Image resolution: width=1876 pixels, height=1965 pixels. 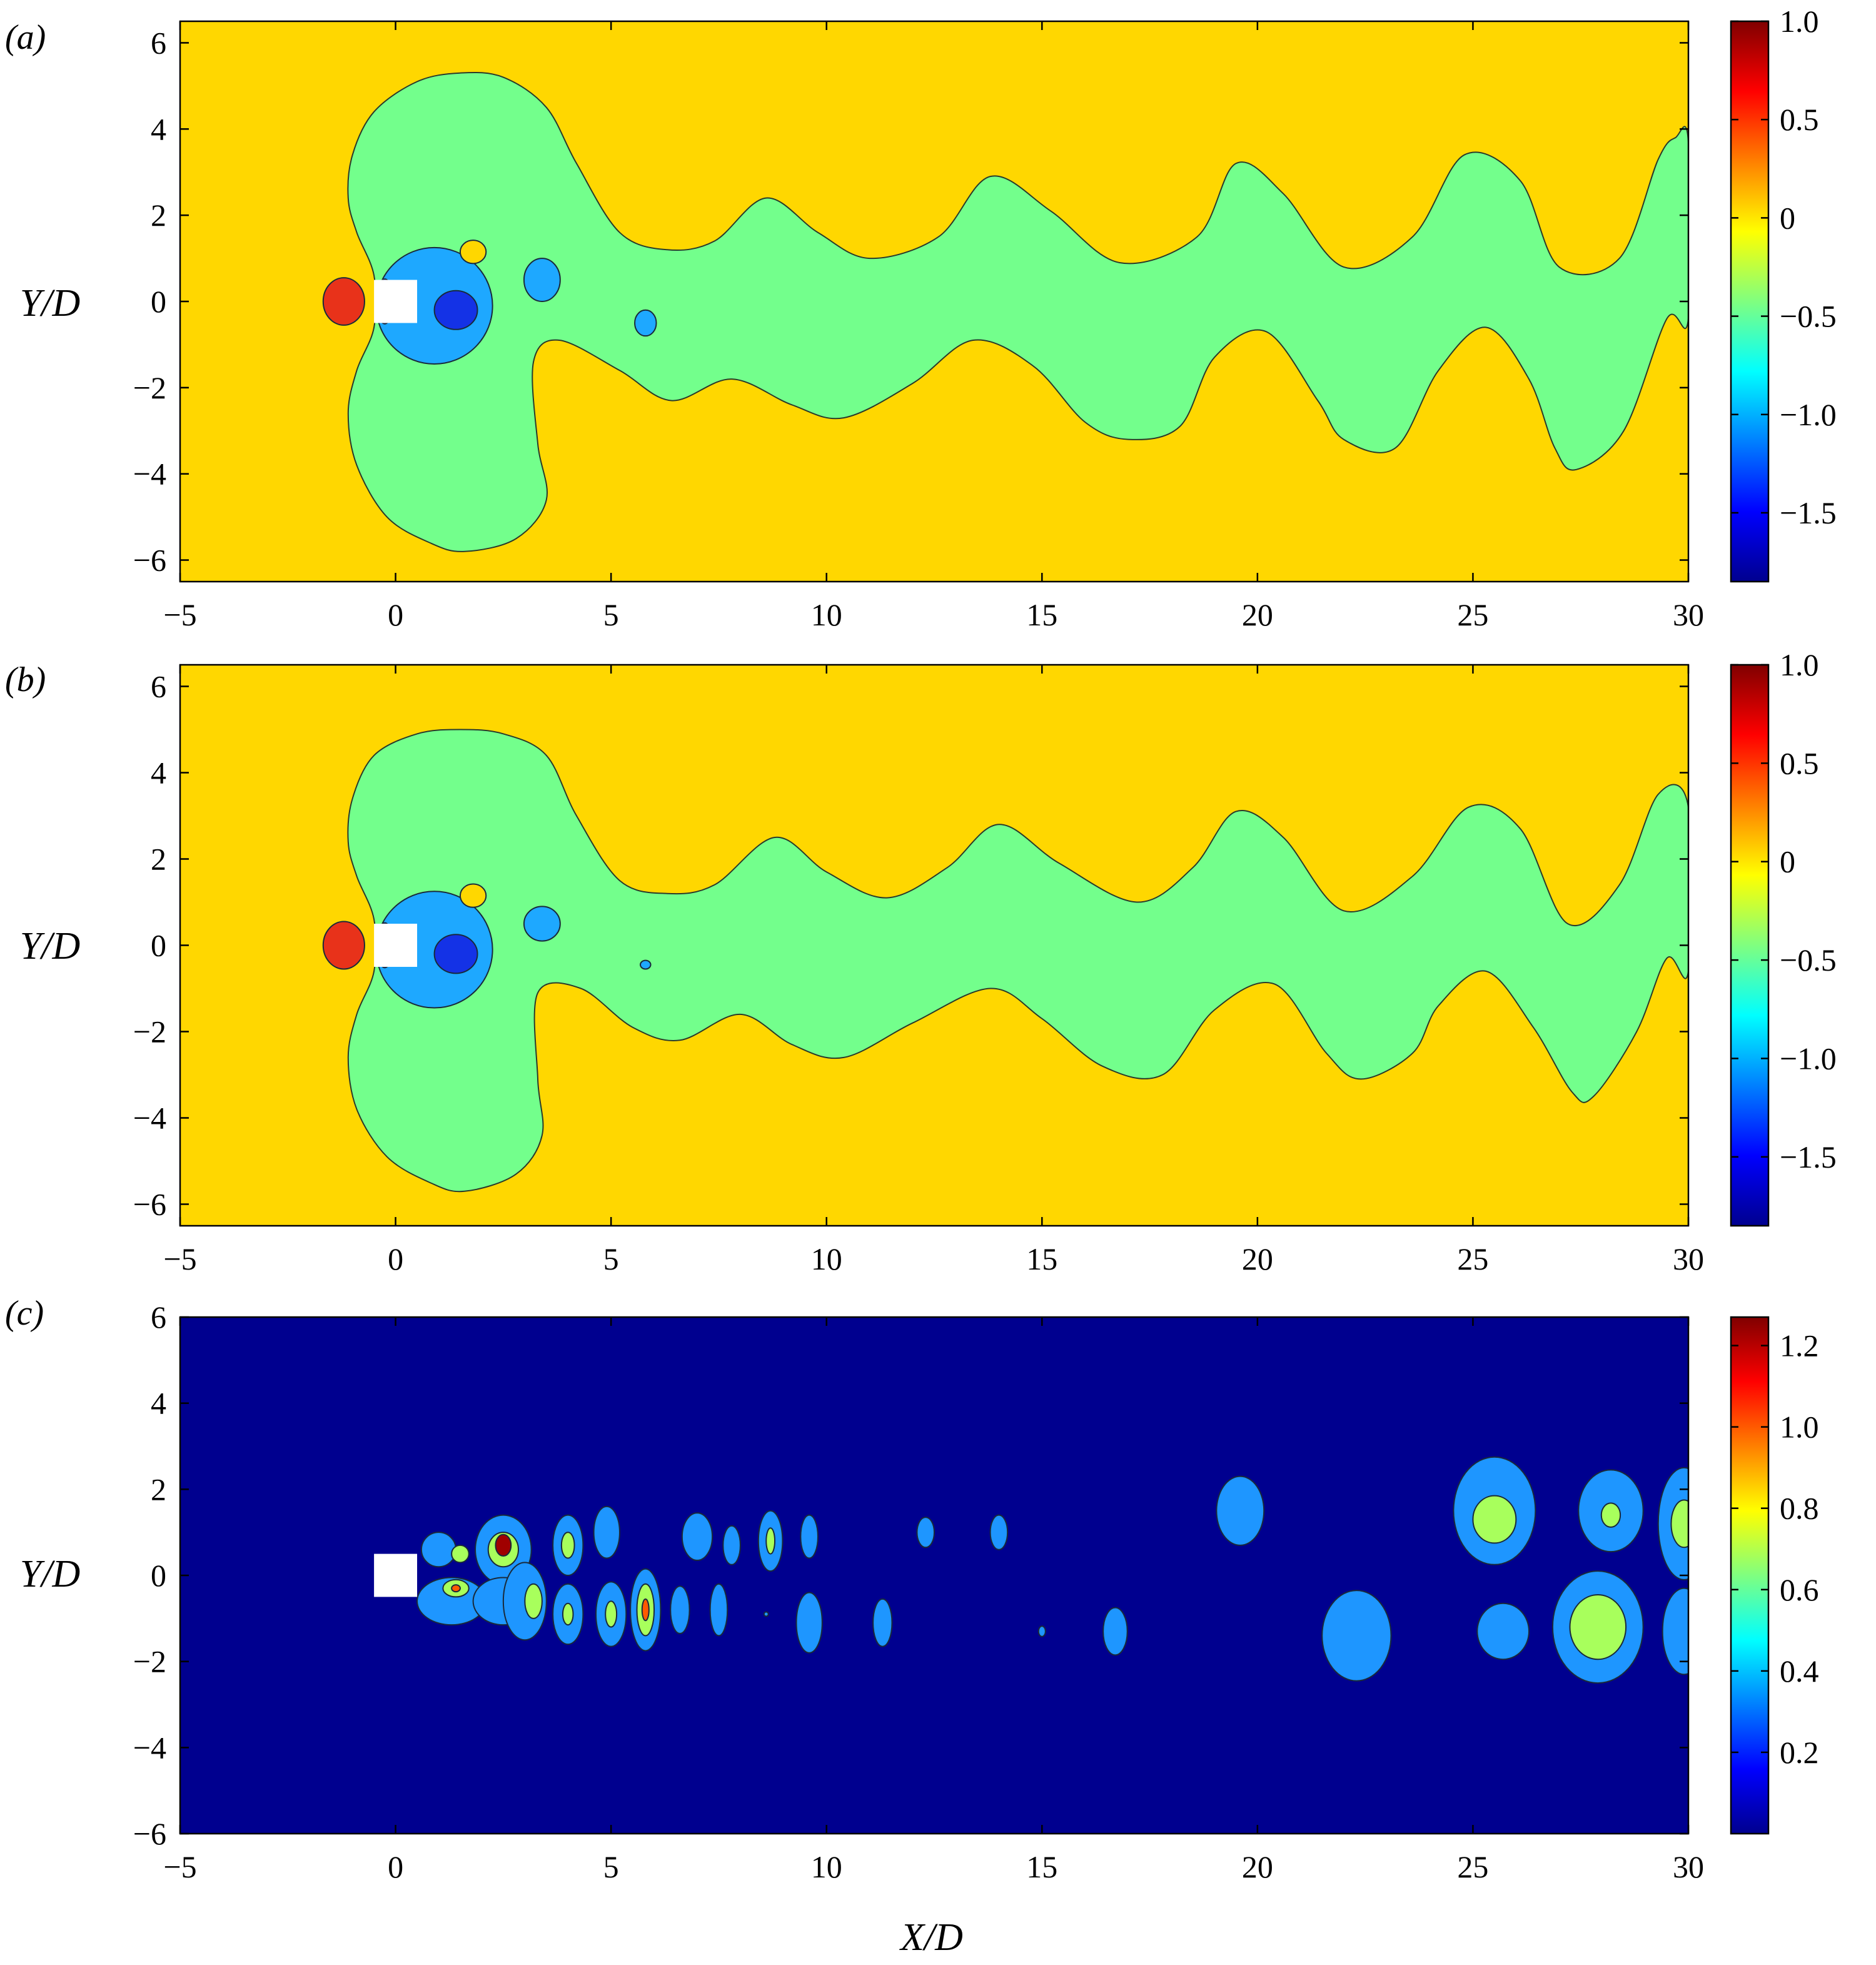 What do you see at coordinates (24, 1313) in the screenshot?
I see `panel-label: (c)` at bounding box center [24, 1313].